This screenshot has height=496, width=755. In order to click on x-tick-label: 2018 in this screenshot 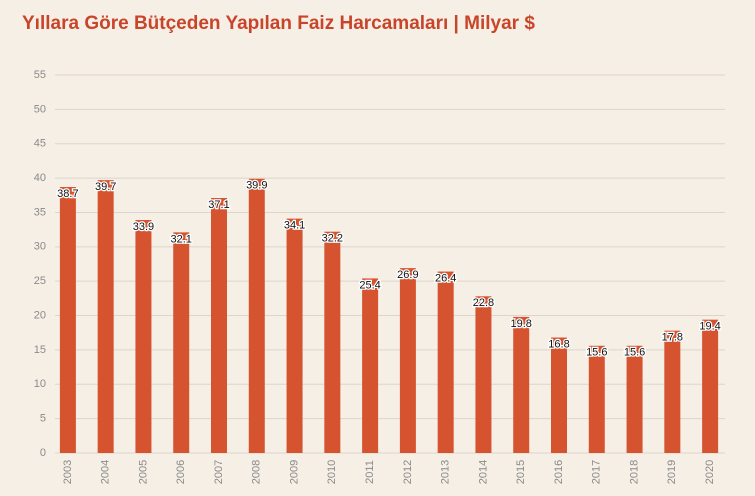, I will do `click(634, 472)`.